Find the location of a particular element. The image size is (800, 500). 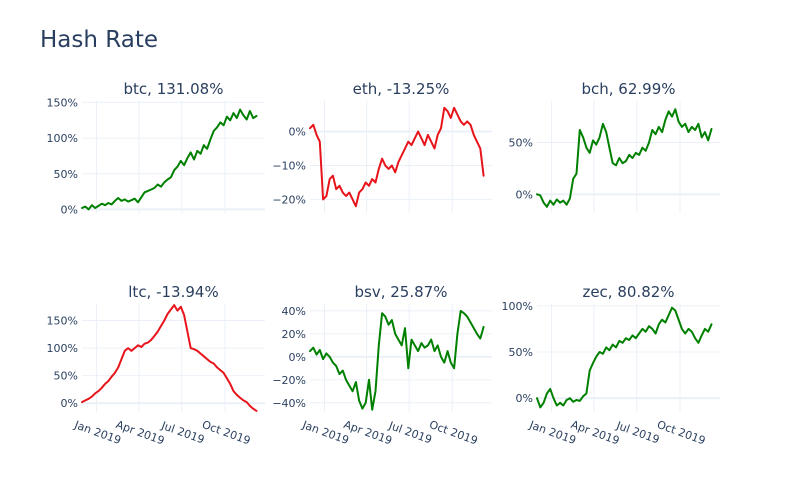

page-title: Hash Rate is located at coordinates (99, 40).